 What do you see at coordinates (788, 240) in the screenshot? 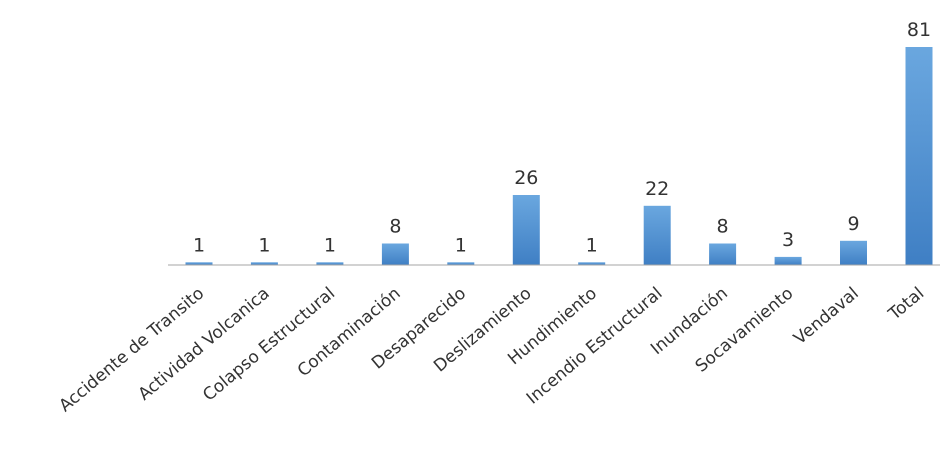
I see `value-label-socavamiento: 3` at bounding box center [788, 240].